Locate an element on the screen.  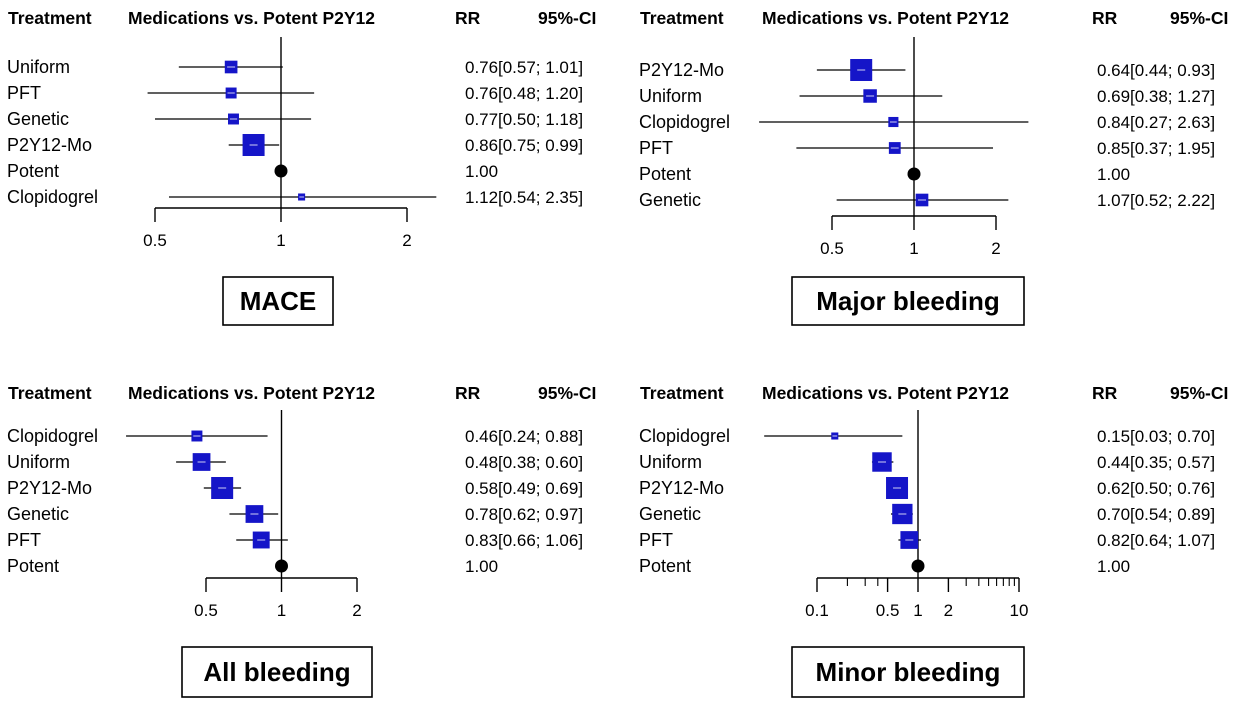
outcome-title: Minor bleeding is located at coordinates (908, 672).